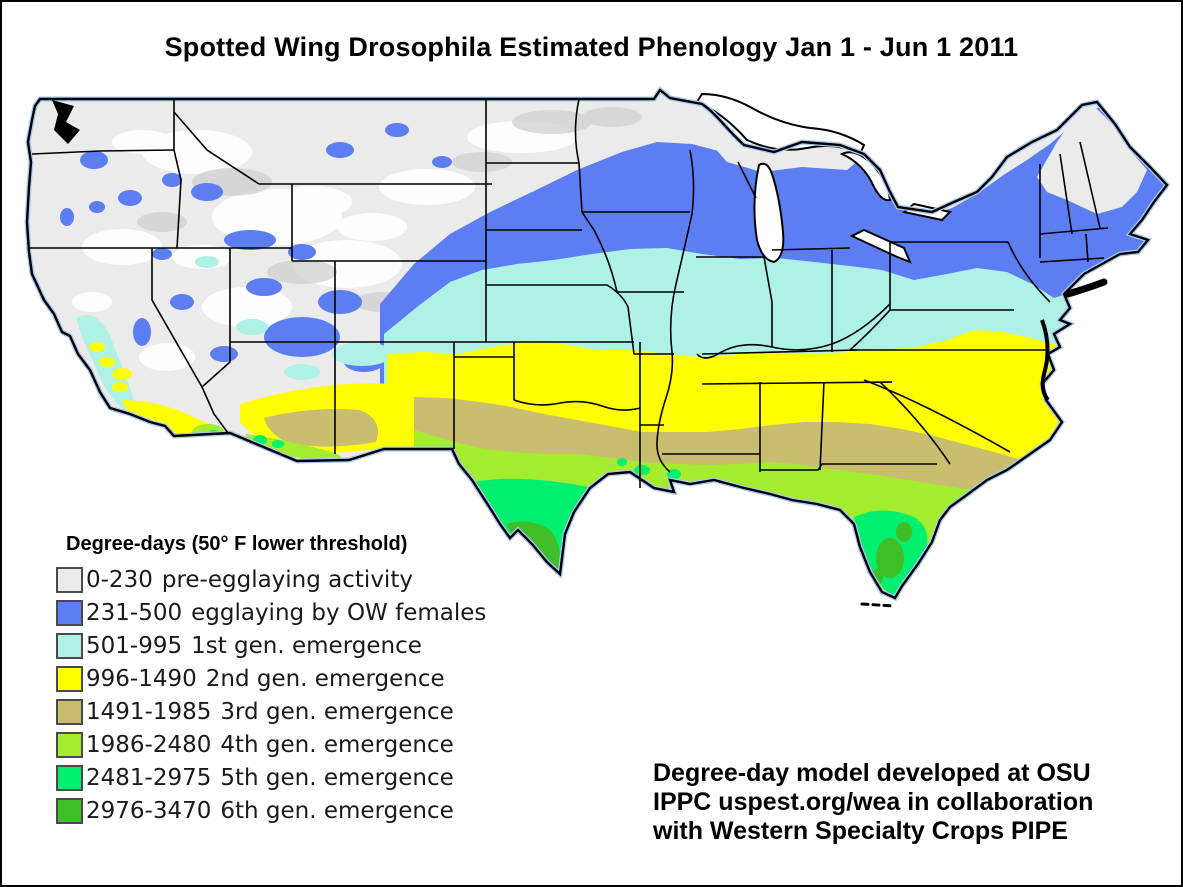  Describe the element at coordinates (880, 246) in the screenshot. I see `lake-erie` at that location.